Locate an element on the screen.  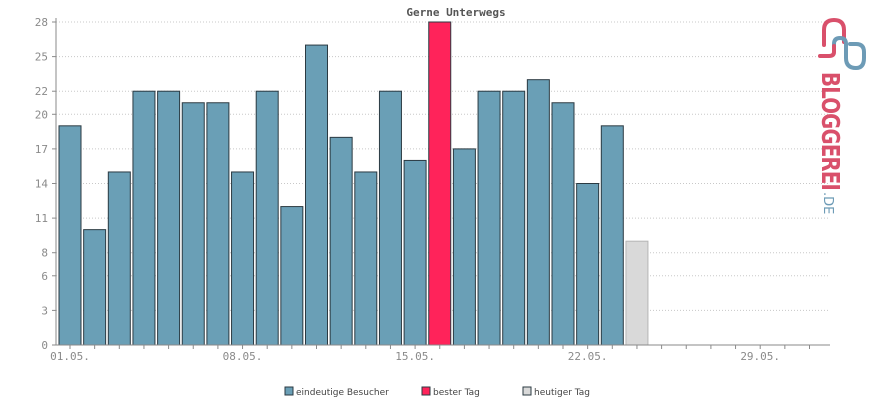
y-tick-label: 22 is located at coordinates (41, 91).